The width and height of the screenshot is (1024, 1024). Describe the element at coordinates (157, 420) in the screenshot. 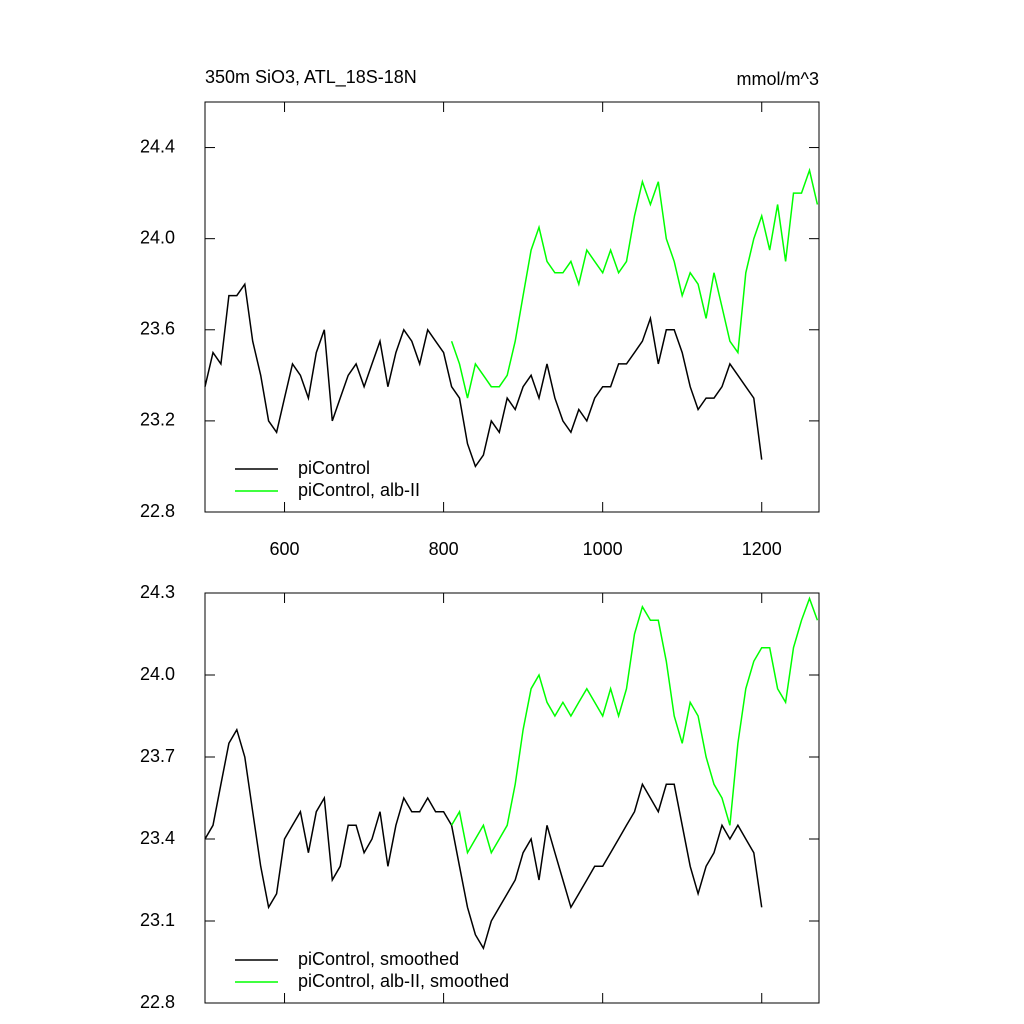

I see `y-tick-label: 23.2` at that location.